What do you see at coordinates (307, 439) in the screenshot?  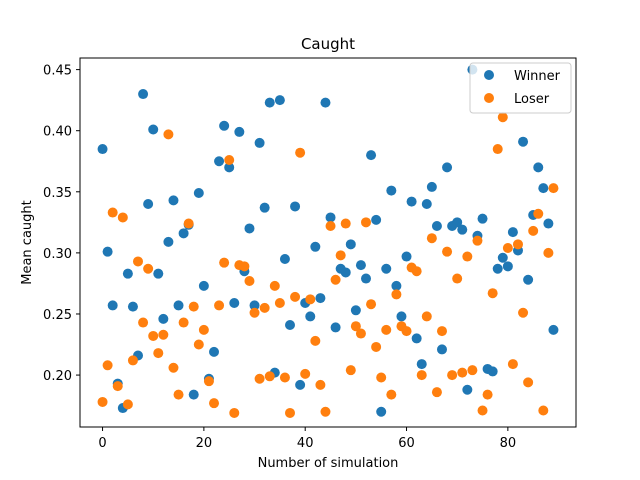 I see `x-axis: 0 20 40 60 80` at bounding box center [307, 439].